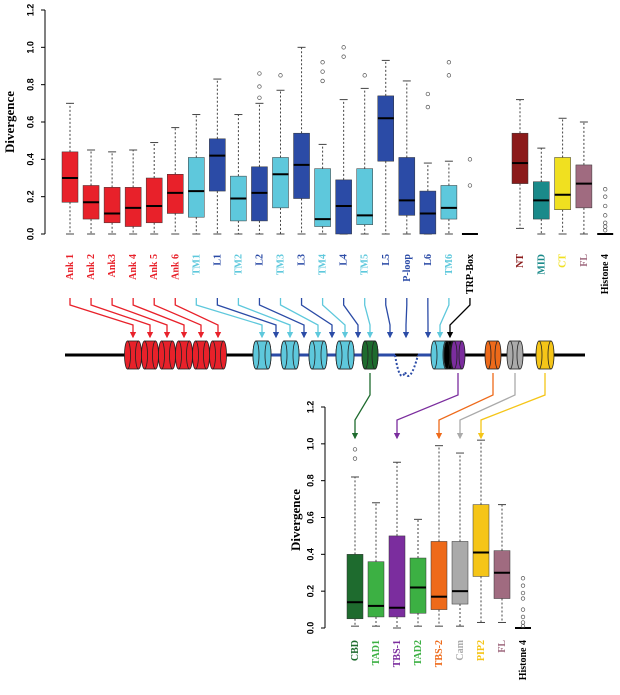  What do you see at coordinates (376, 652) in the screenshot?
I see `x-tick-label: TAD1` at bounding box center [376, 652].